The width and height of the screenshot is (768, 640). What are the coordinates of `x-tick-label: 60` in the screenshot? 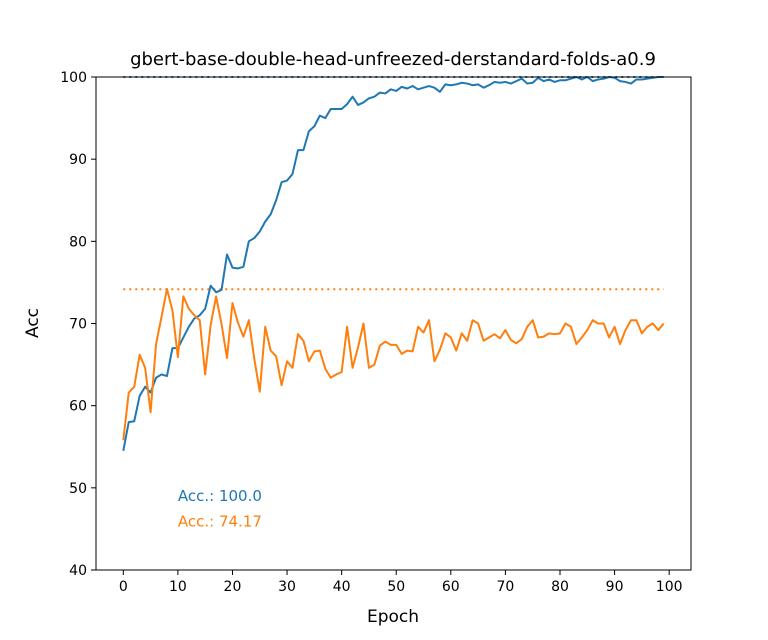 It's located at (451, 587).